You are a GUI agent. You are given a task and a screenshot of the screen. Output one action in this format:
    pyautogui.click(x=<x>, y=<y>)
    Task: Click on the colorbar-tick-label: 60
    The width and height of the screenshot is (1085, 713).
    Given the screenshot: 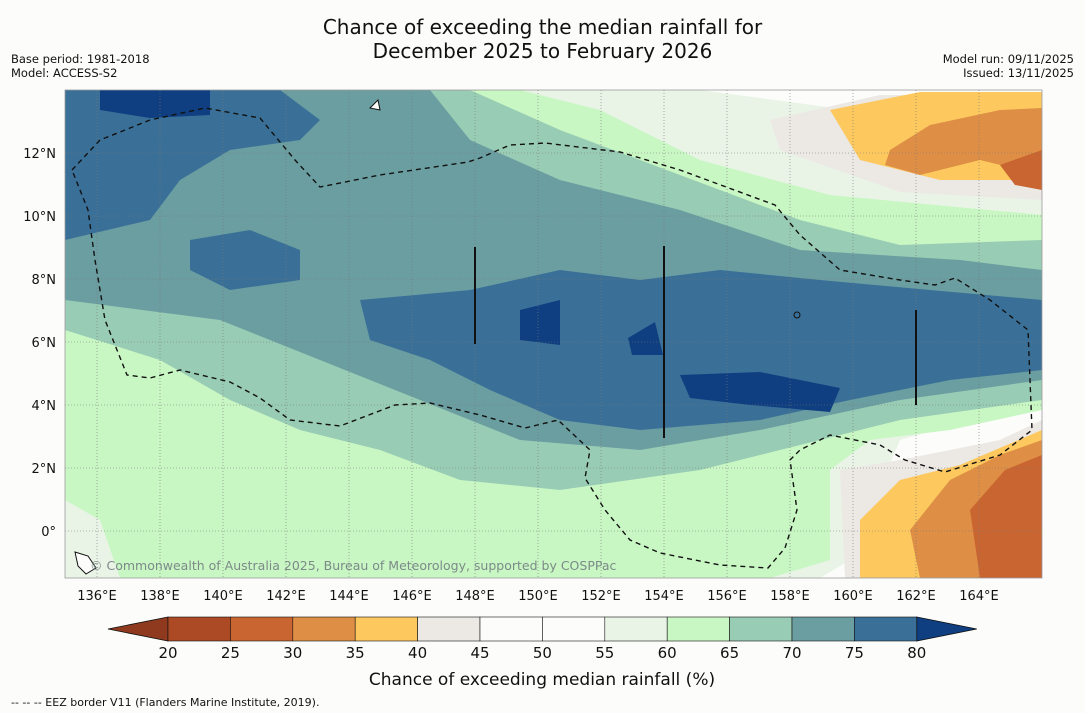 What is the action you would take?
    pyautogui.click(x=667, y=653)
    